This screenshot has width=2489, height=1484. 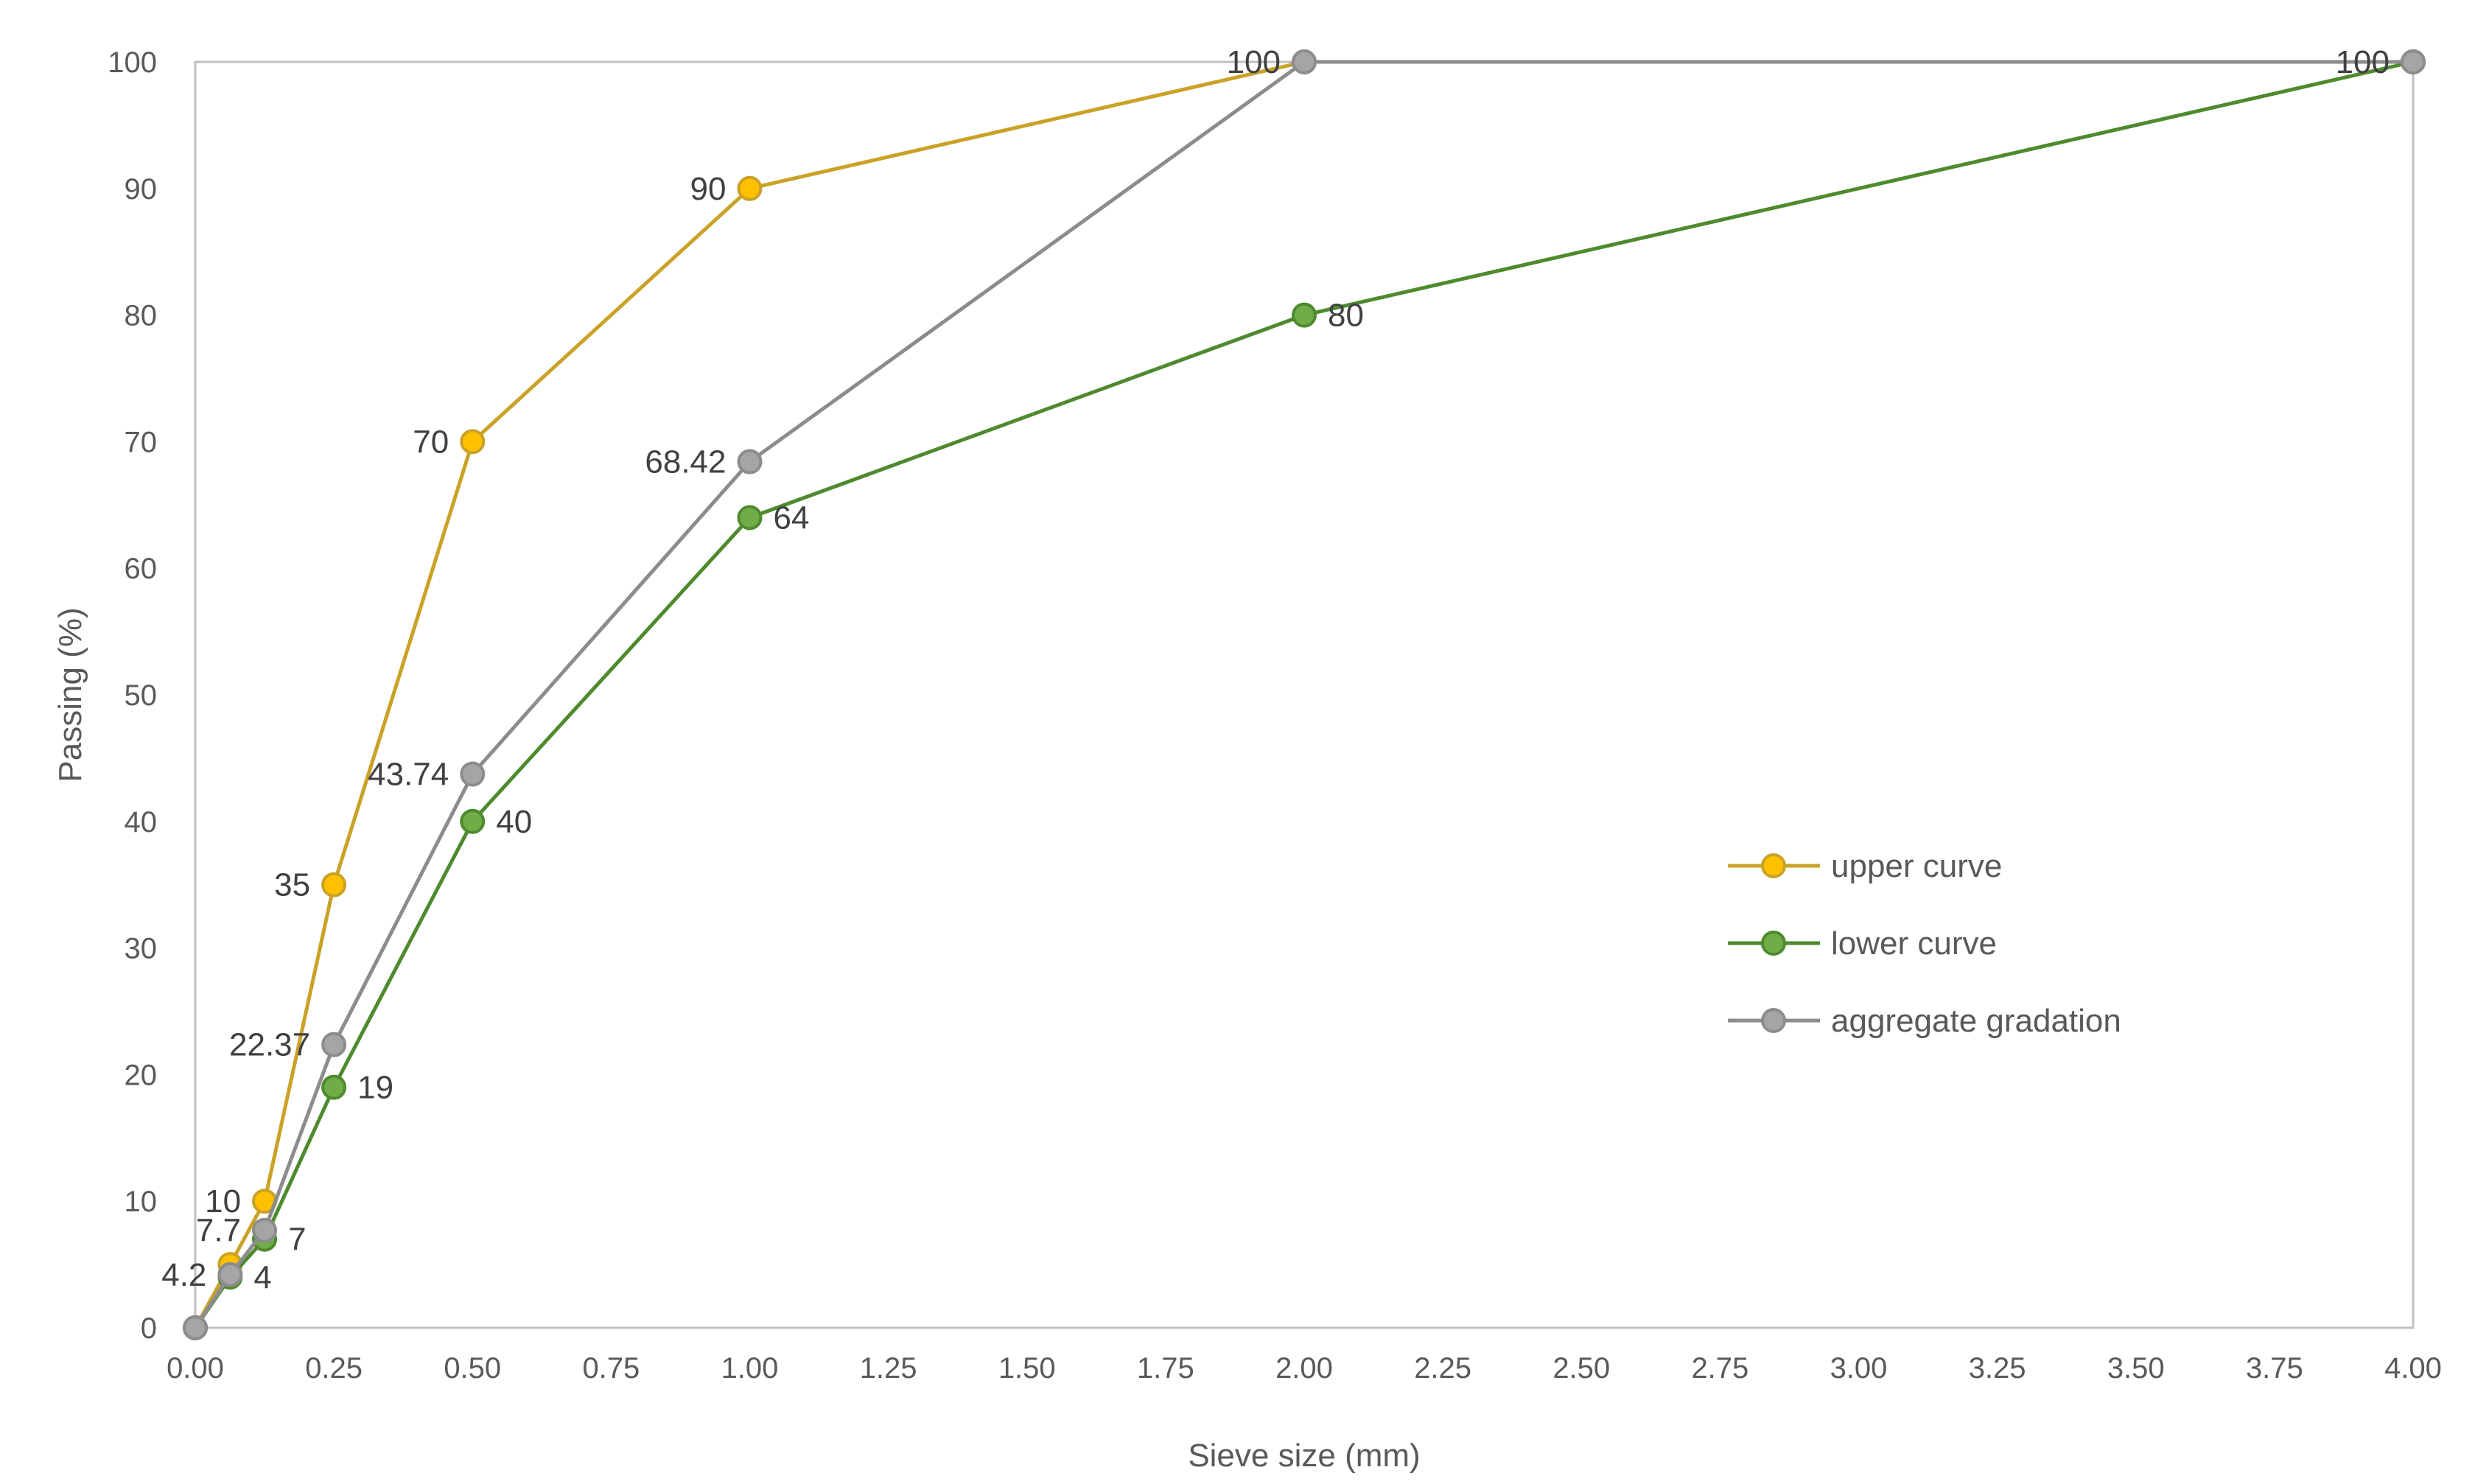 I want to click on y-axis-title: Passing (%), so click(x=70, y=694).